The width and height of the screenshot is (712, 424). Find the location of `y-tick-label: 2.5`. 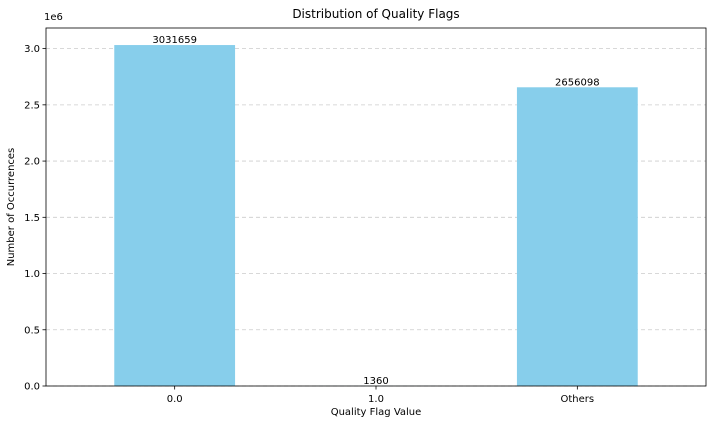

y-tick-label: 2.5 is located at coordinates (32, 105).